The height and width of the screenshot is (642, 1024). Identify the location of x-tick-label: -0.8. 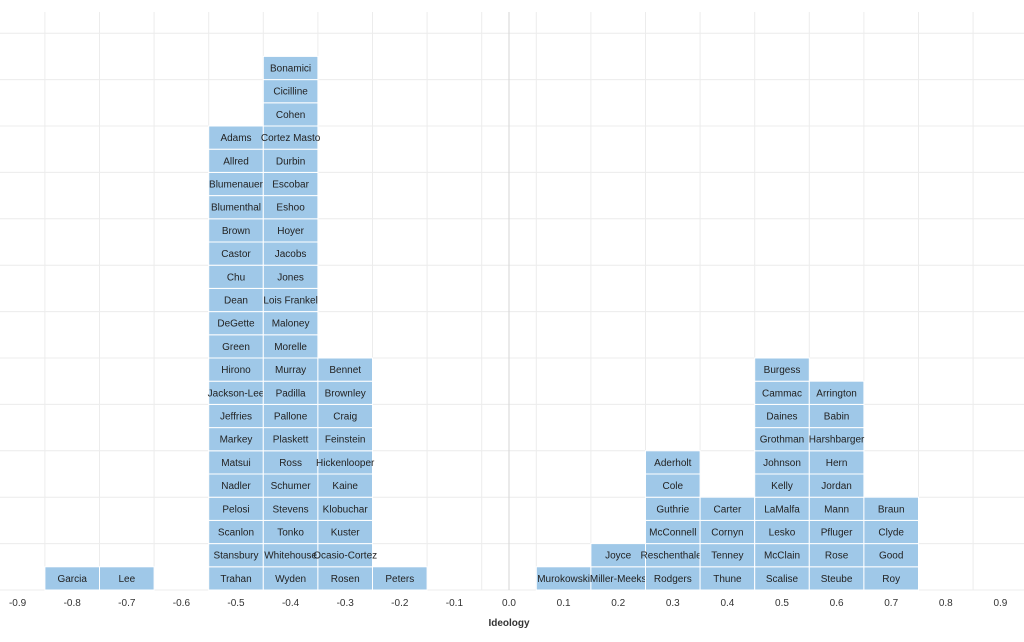
(73, 603).